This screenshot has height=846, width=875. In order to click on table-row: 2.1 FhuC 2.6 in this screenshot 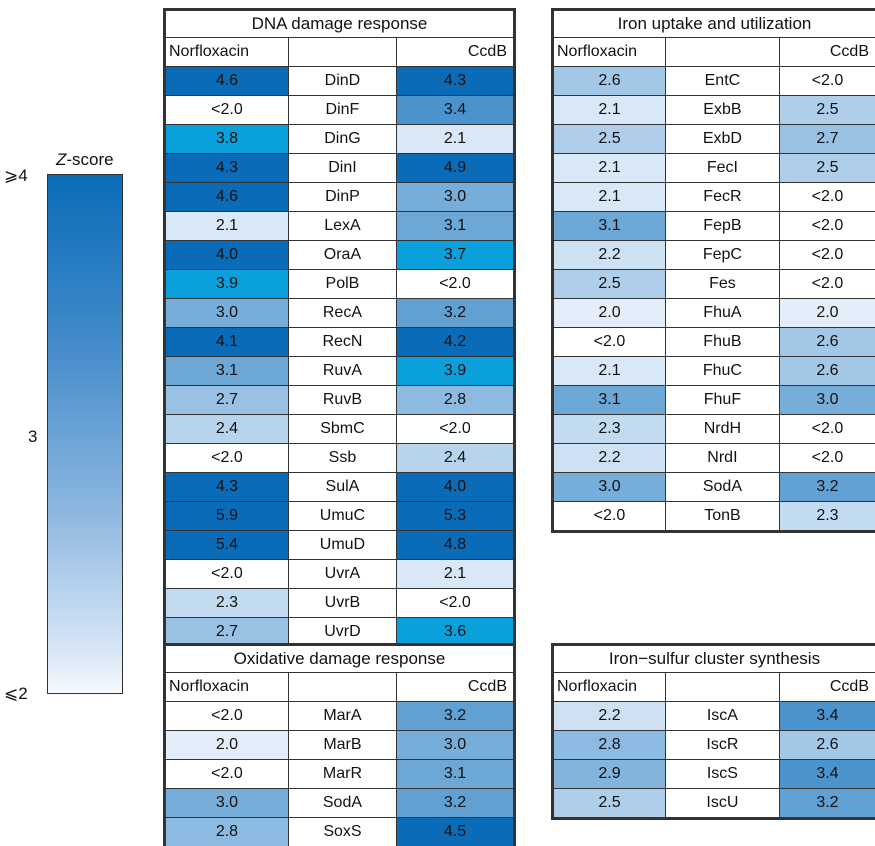, I will do `click(714, 371)`.